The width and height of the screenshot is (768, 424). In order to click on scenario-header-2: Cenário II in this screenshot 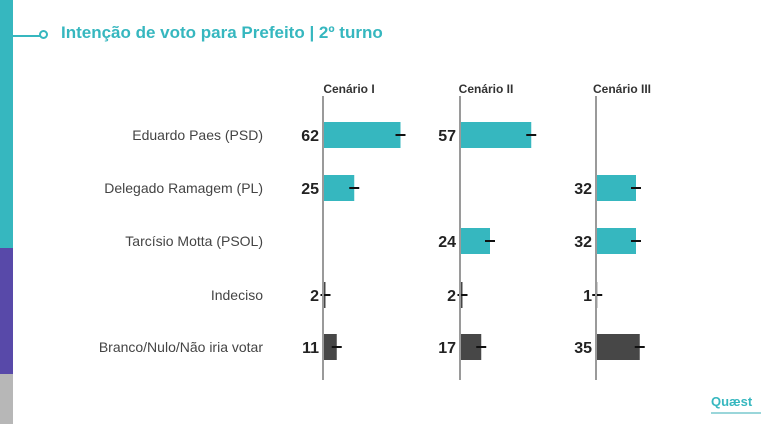, I will do `click(486, 89)`.